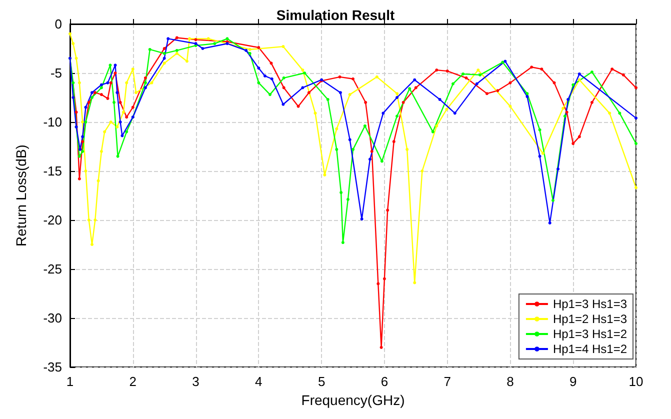 Image resolution: width=671 pixels, height=419 pixels. I want to click on y-tick-label: -5, so click(56, 73).